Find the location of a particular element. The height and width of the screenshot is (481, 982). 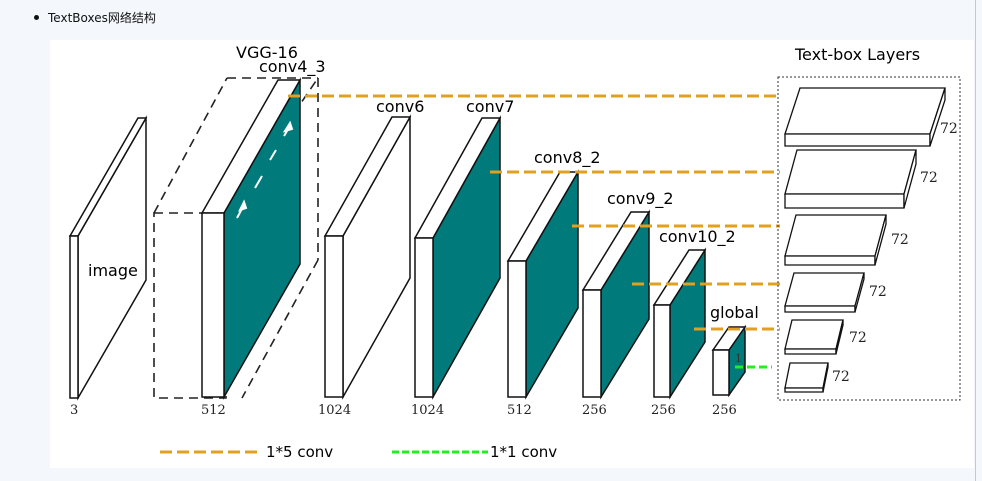

global-inner-label: 1 is located at coordinates (738, 358).